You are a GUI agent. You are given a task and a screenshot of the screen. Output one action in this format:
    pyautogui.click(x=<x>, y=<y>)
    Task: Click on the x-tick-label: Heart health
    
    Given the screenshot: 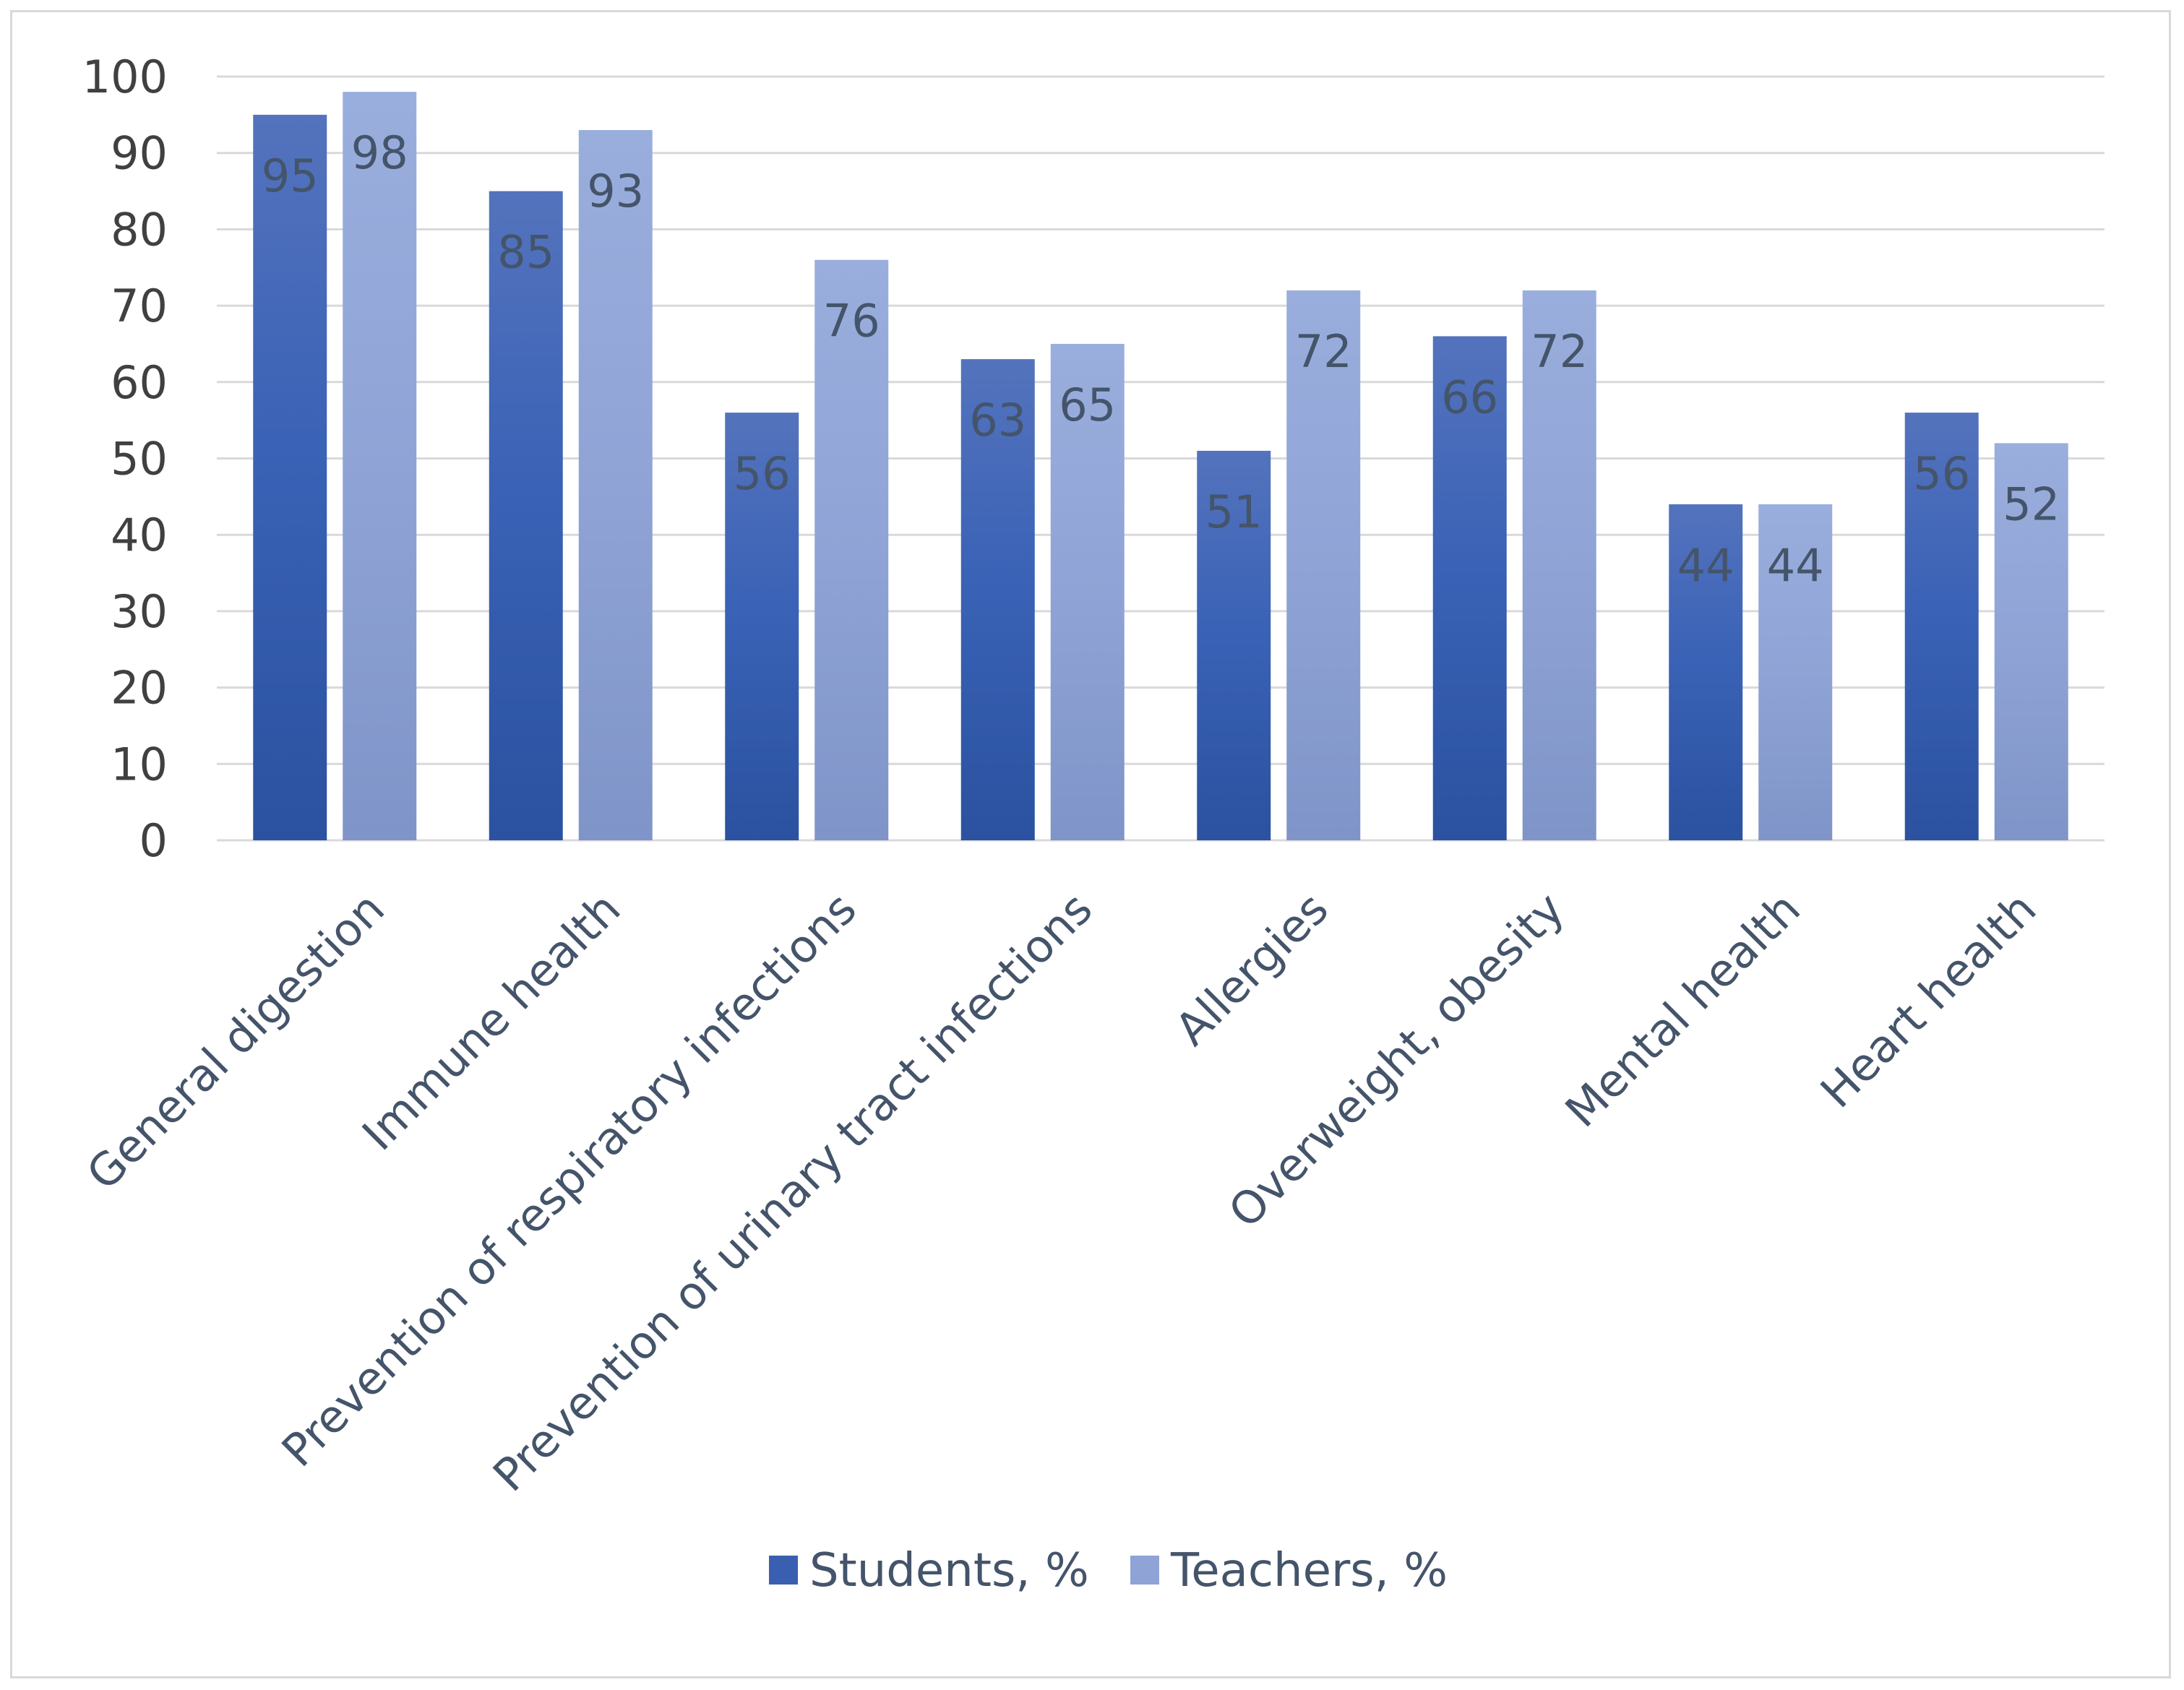 What is the action you would take?
    pyautogui.click(x=1928, y=1000)
    